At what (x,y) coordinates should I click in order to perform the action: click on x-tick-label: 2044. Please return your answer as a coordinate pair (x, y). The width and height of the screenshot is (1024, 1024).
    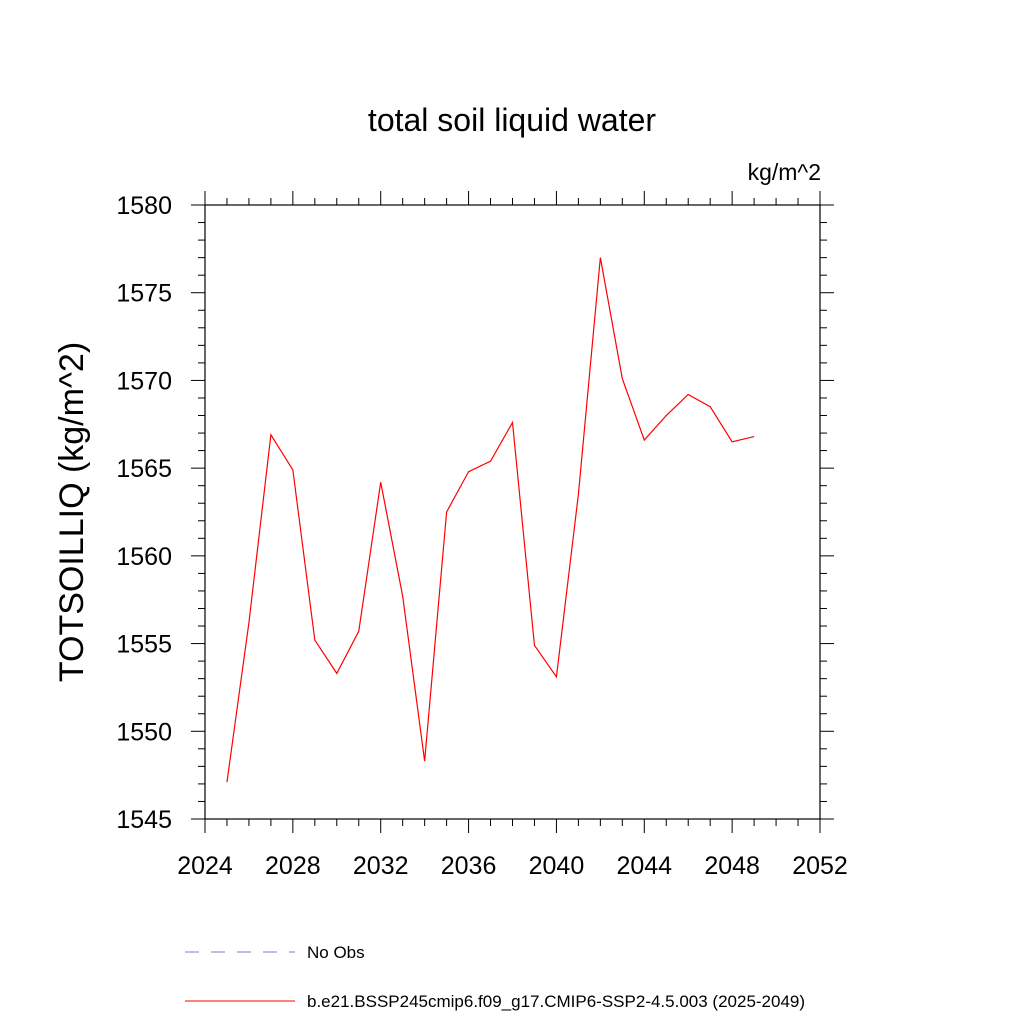
    Looking at the image, I should click on (644, 866).